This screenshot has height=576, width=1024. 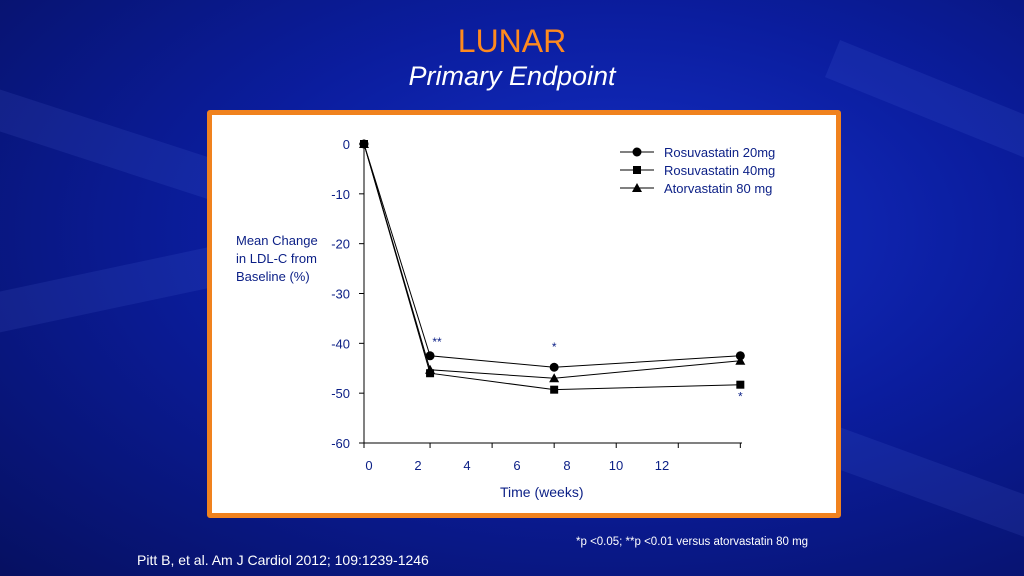 I want to click on slide-title: LUNAR, so click(x=512, y=41).